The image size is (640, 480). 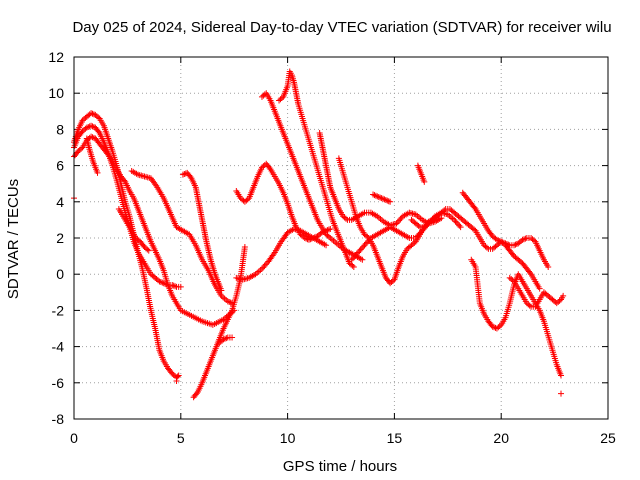 I want to click on x-axis-label: GPS time / hours, so click(x=340, y=466).